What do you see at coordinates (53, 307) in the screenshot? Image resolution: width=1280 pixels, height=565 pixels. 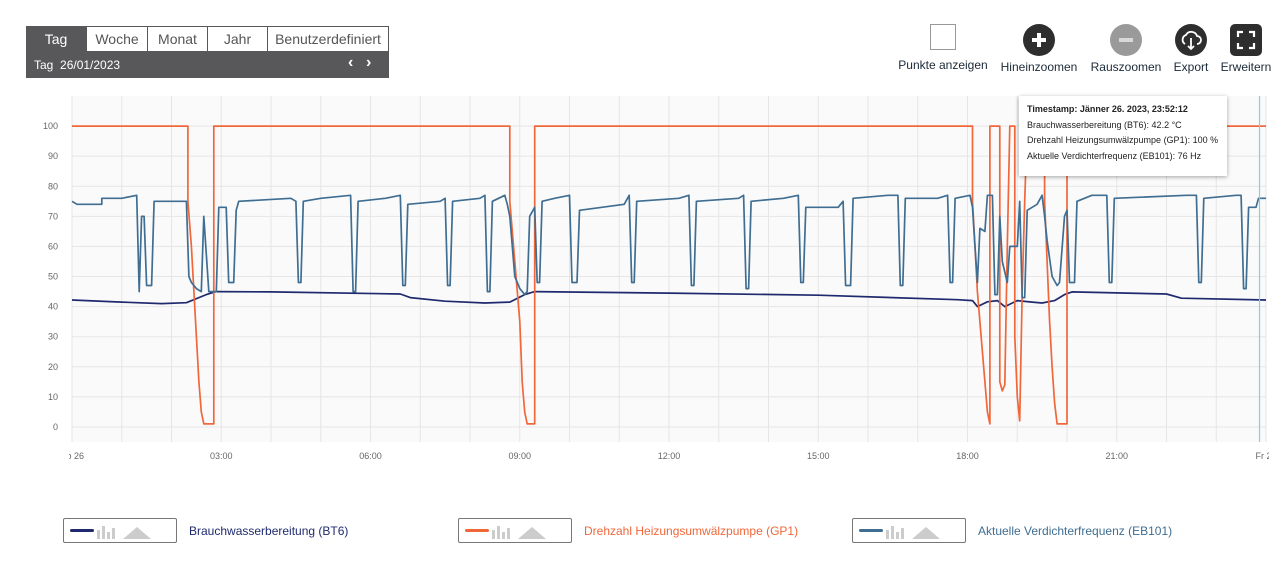 I see `y-tick-label: 40` at bounding box center [53, 307].